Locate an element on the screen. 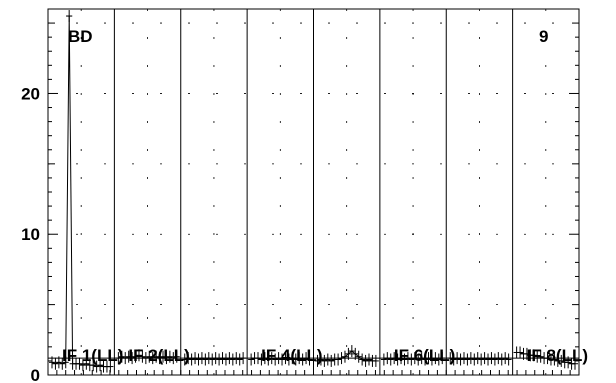  y-tick-label: 20 is located at coordinates (30, 93).